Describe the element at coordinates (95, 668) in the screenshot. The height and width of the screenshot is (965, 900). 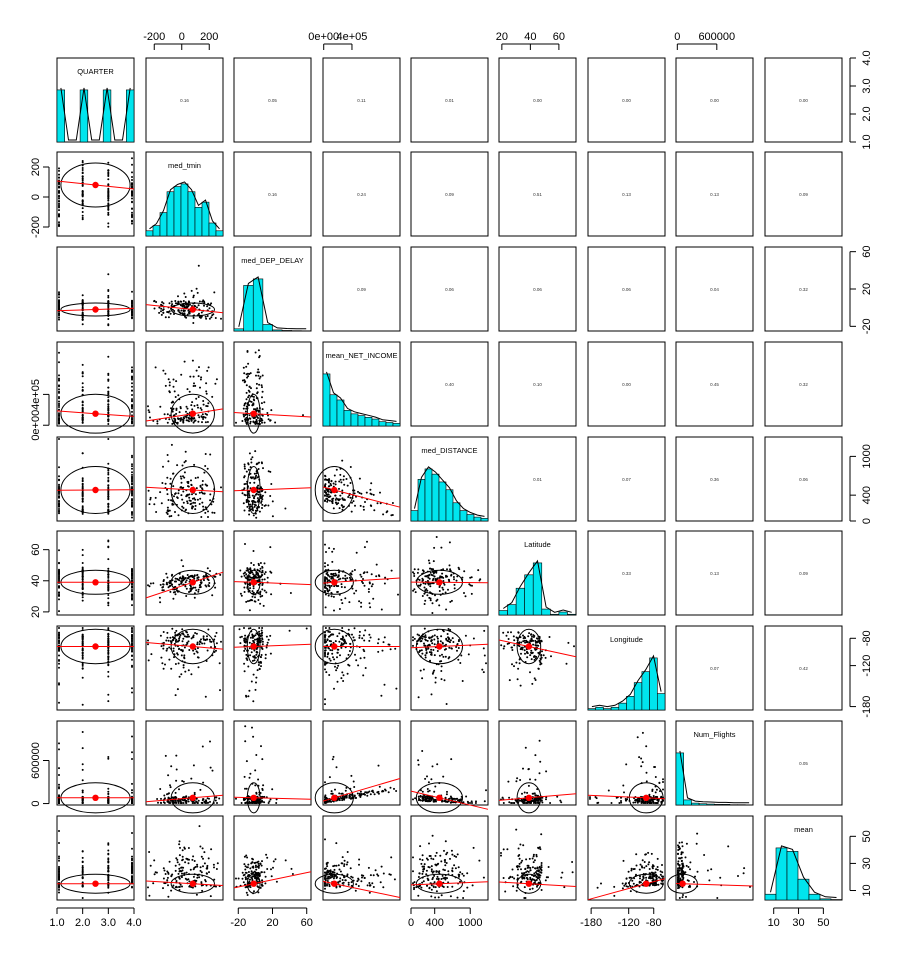
I see `panel-Longitude-QUARTER` at that location.